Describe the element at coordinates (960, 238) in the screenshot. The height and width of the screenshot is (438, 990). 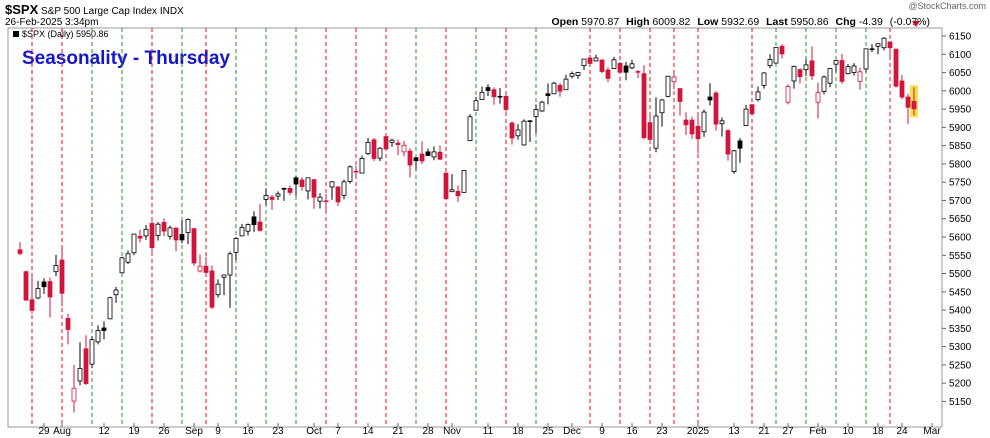
I see `y-tick-label: 5600` at that location.